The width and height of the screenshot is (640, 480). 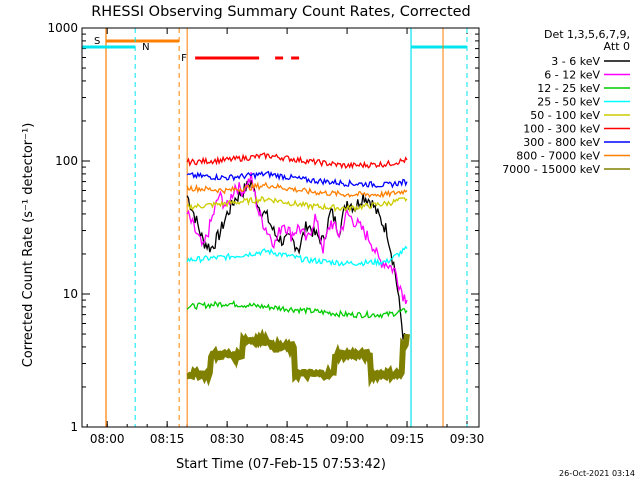 I want to click on legend-label: 6 - 12 keV, so click(x=572, y=75).